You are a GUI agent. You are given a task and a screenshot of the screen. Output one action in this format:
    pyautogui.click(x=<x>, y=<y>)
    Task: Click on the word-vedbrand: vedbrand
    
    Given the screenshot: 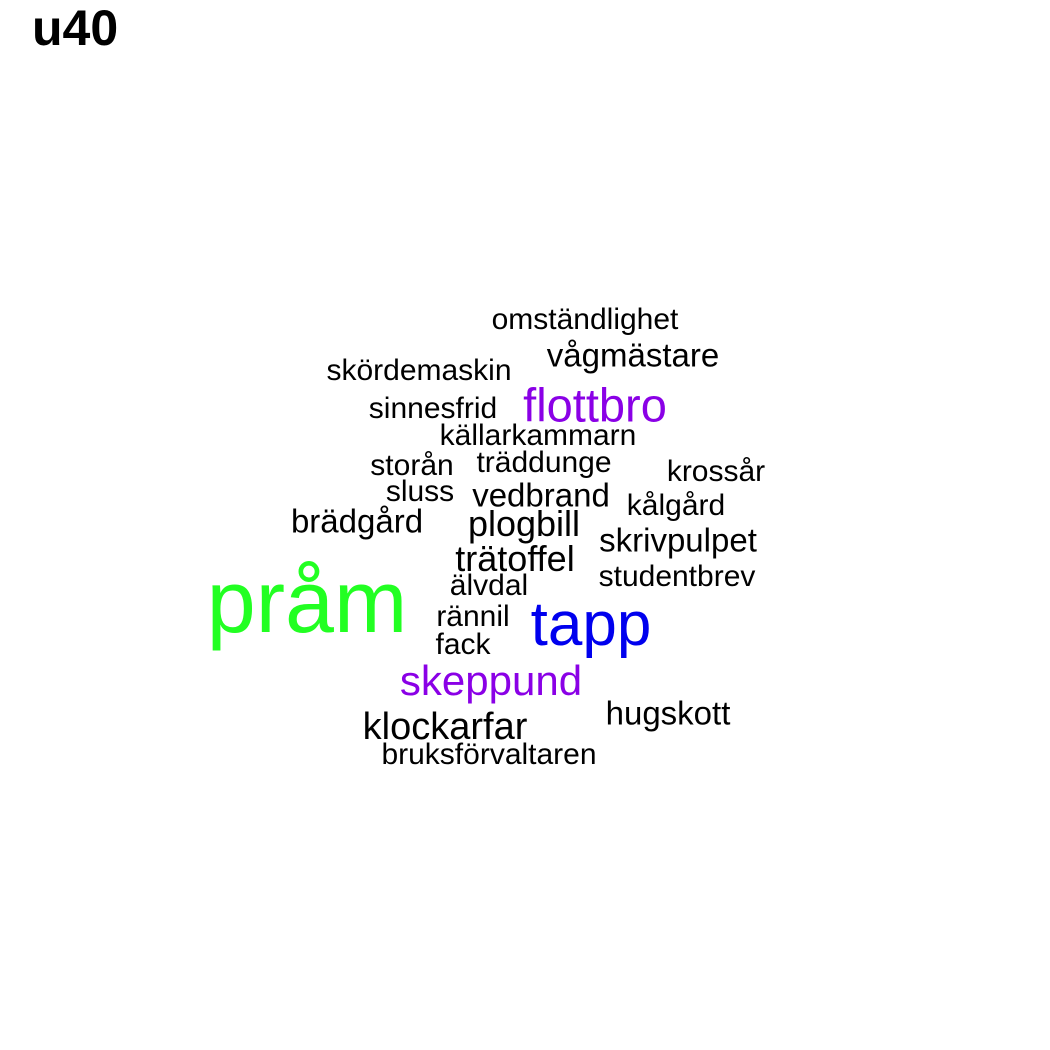 What is the action you would take?
    pyautogui.click(x=541, y=495)
    